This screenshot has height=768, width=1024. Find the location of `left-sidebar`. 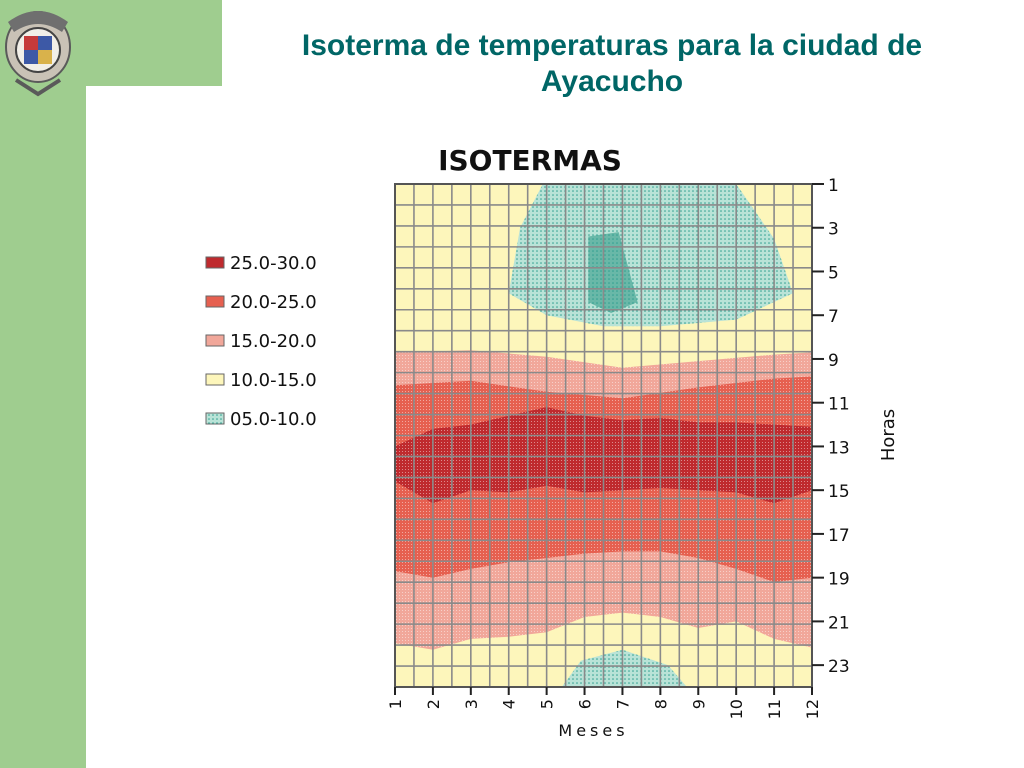

left-sidebar is located at coordinates (43, 384).